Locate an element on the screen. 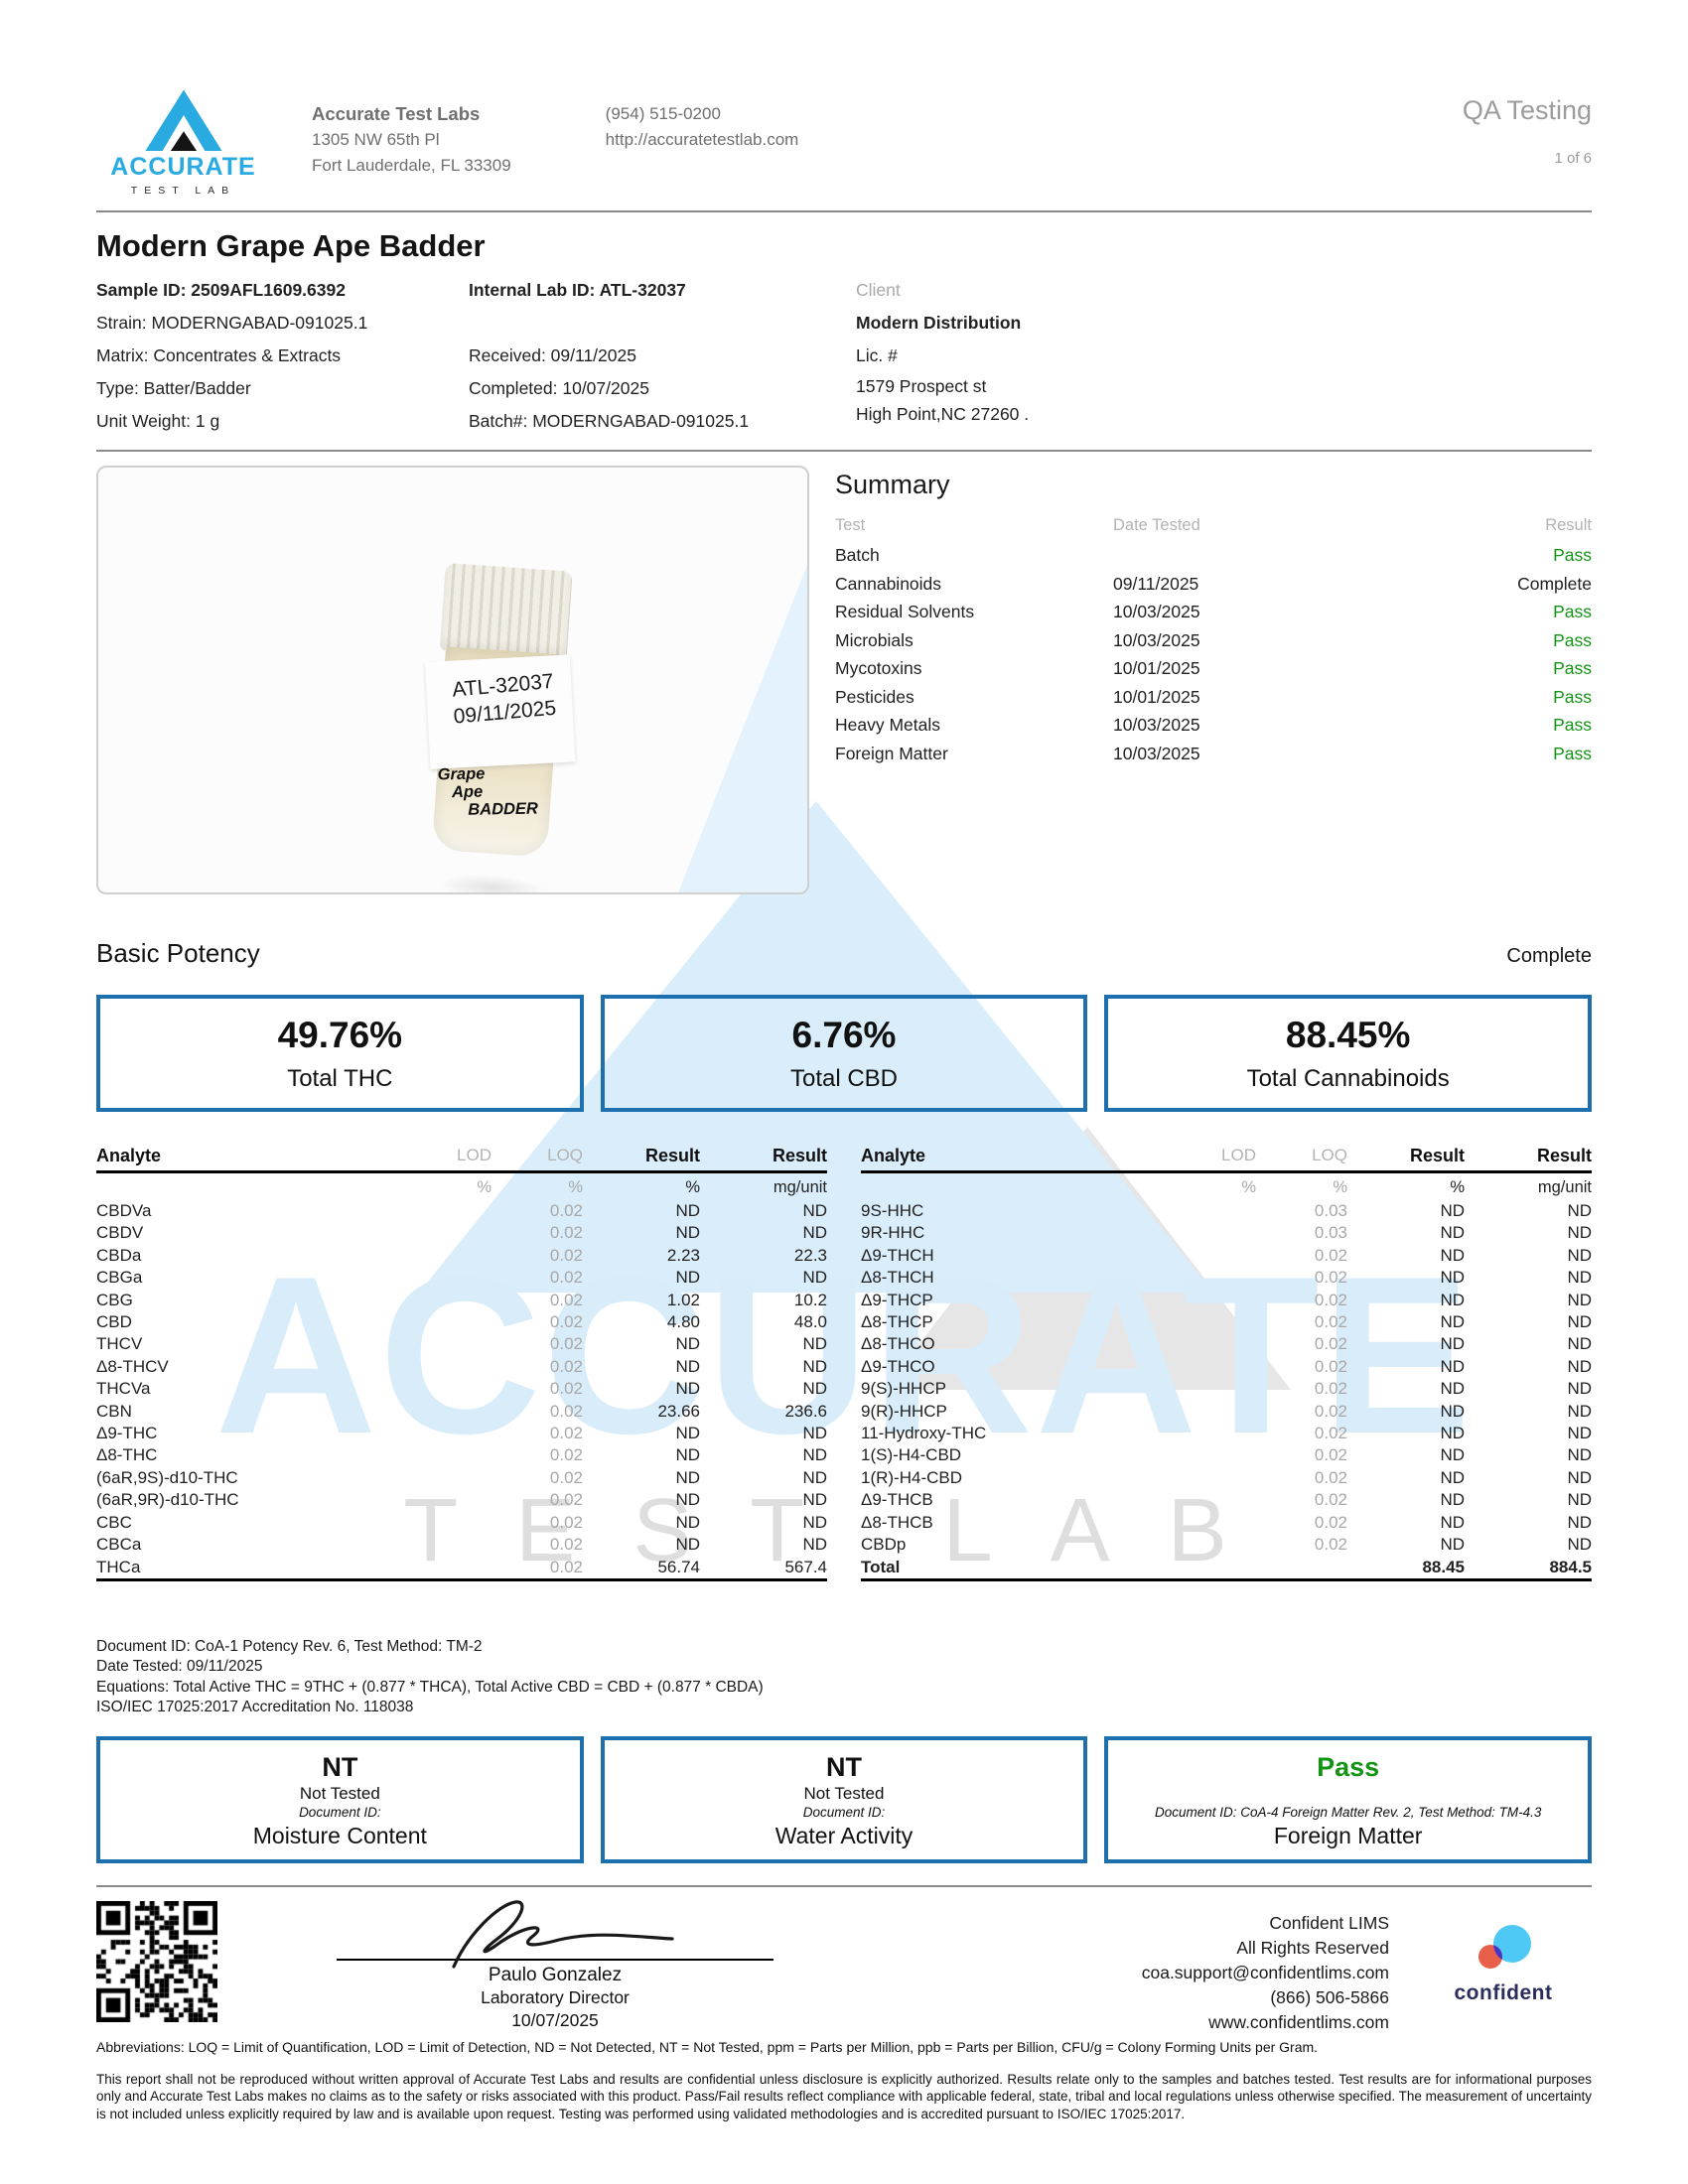 This screenshot has height=2184, width=1688. analyte-row: CBDV 0.02 ND ND is located at coordinates (461, 1233).